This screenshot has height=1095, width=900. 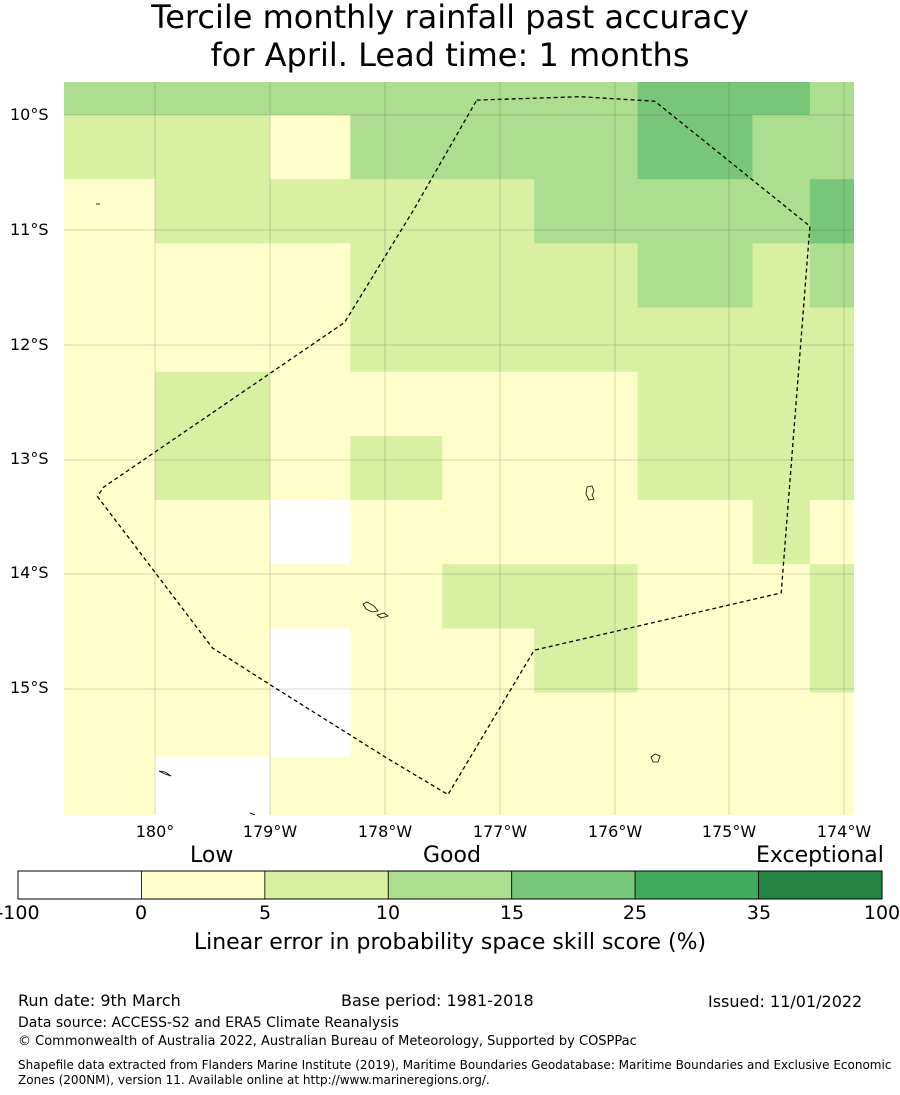 What do you see at coordinates (29, 344) in the screenshot?
I see `lat-label-12s: 12°S` at bounding box center [29, 344].